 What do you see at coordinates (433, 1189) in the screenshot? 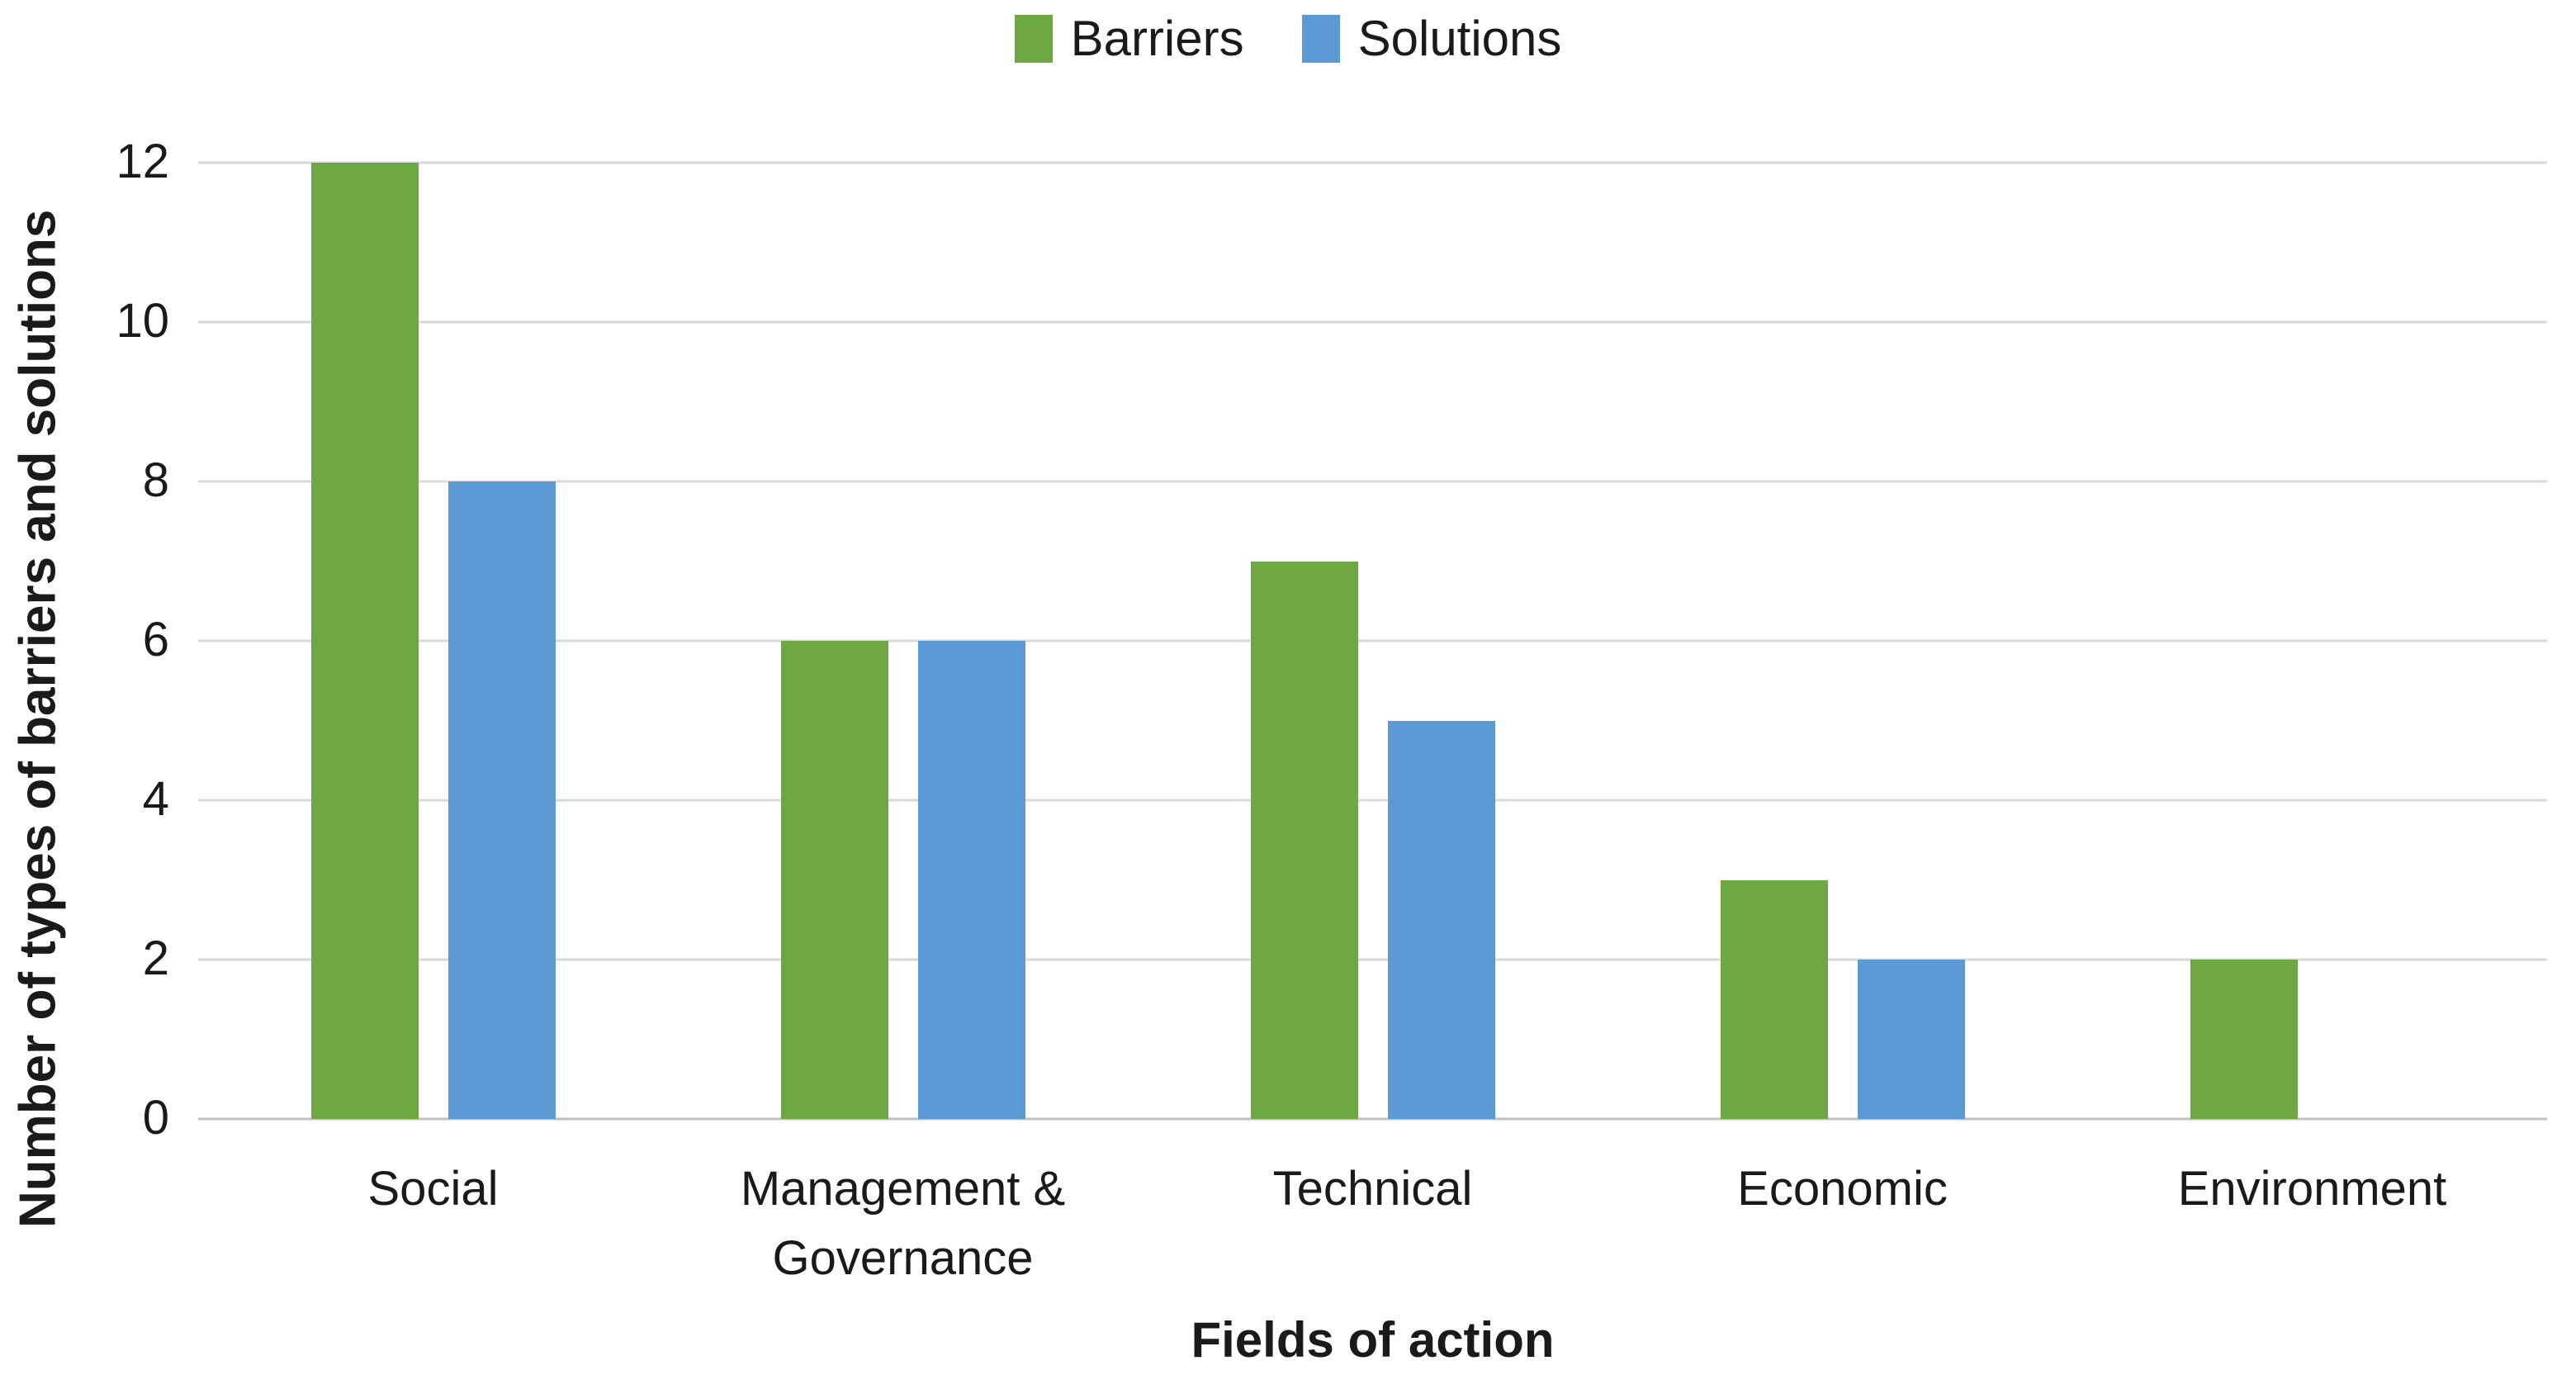
I see `x-label-social: Social` at bounding box center [433, 1189].